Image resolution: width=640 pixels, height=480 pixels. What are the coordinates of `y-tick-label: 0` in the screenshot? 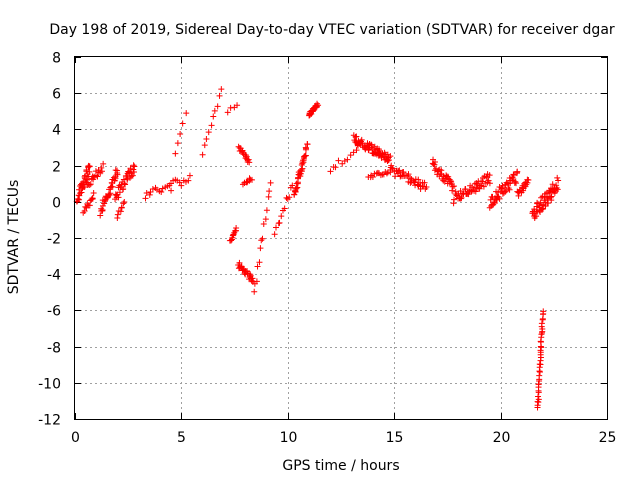 It's located at (56, 204).